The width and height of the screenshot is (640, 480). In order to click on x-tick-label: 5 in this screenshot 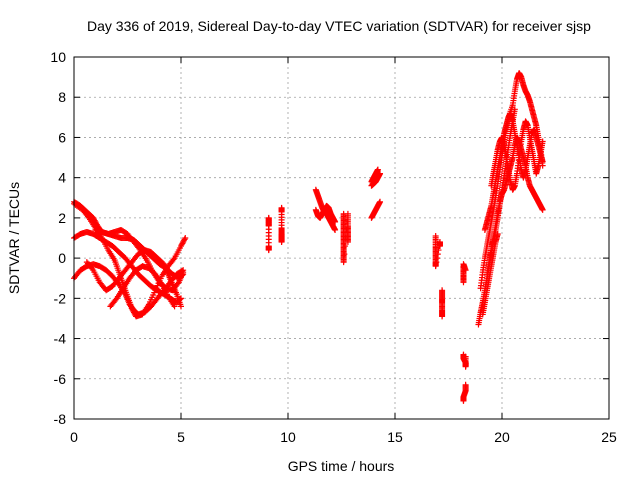, I will do `click(181, 437)`.